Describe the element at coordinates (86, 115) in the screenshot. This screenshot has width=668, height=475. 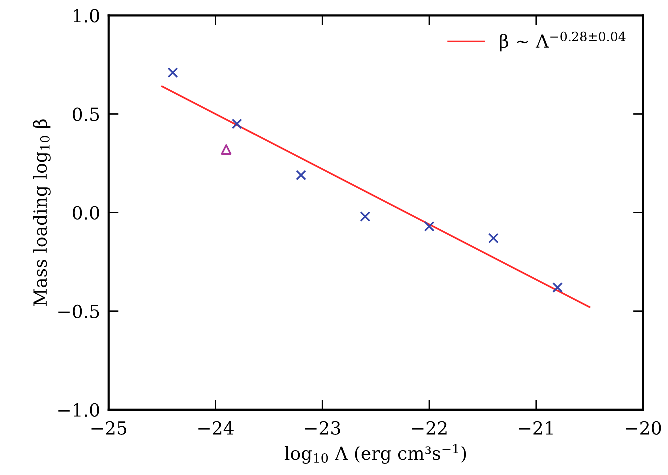
I see `y-tick-label: 0.5` at that location.